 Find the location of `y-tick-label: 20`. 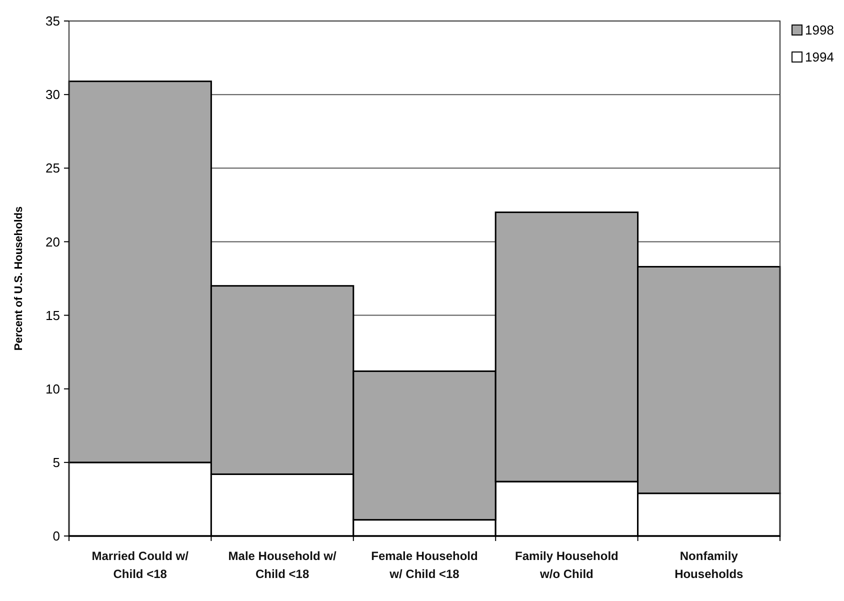

y-tick-label: 20 is located at coordinates (53, 242).